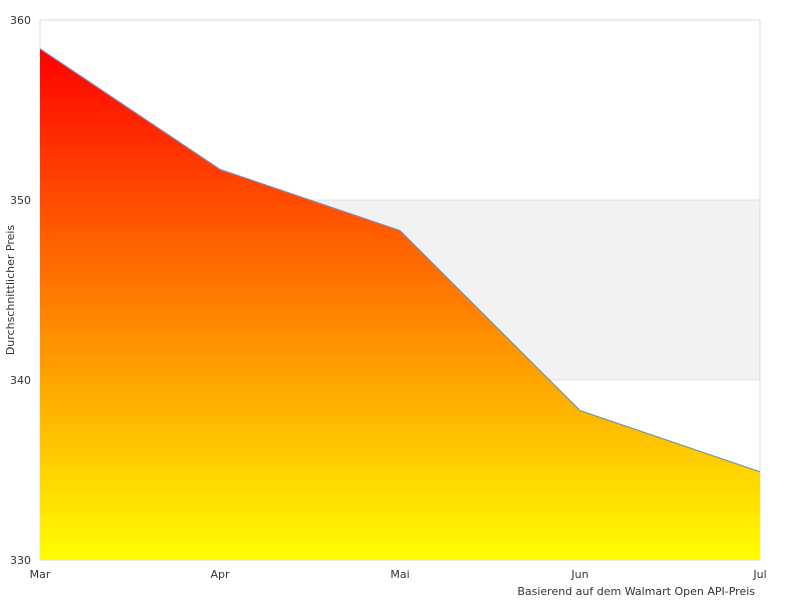 The height and width of the screenshot is (604, 800). What do you see at coordinates (636, 591) in the screenshot?
I see `credit-text: Basierend auf dem Walmart Open API-Preis` at bounding box center [636, 591].